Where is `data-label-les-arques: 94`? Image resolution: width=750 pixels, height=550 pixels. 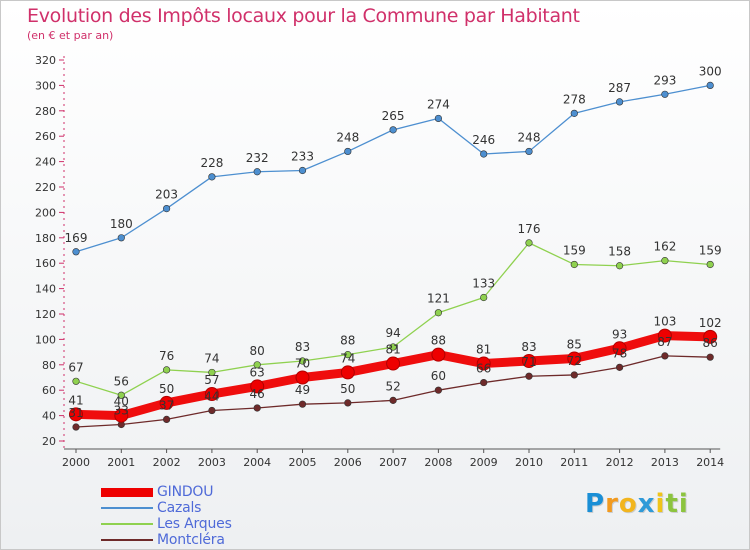
data-label-les-arques: 94 is located at coordinates (392, 333).